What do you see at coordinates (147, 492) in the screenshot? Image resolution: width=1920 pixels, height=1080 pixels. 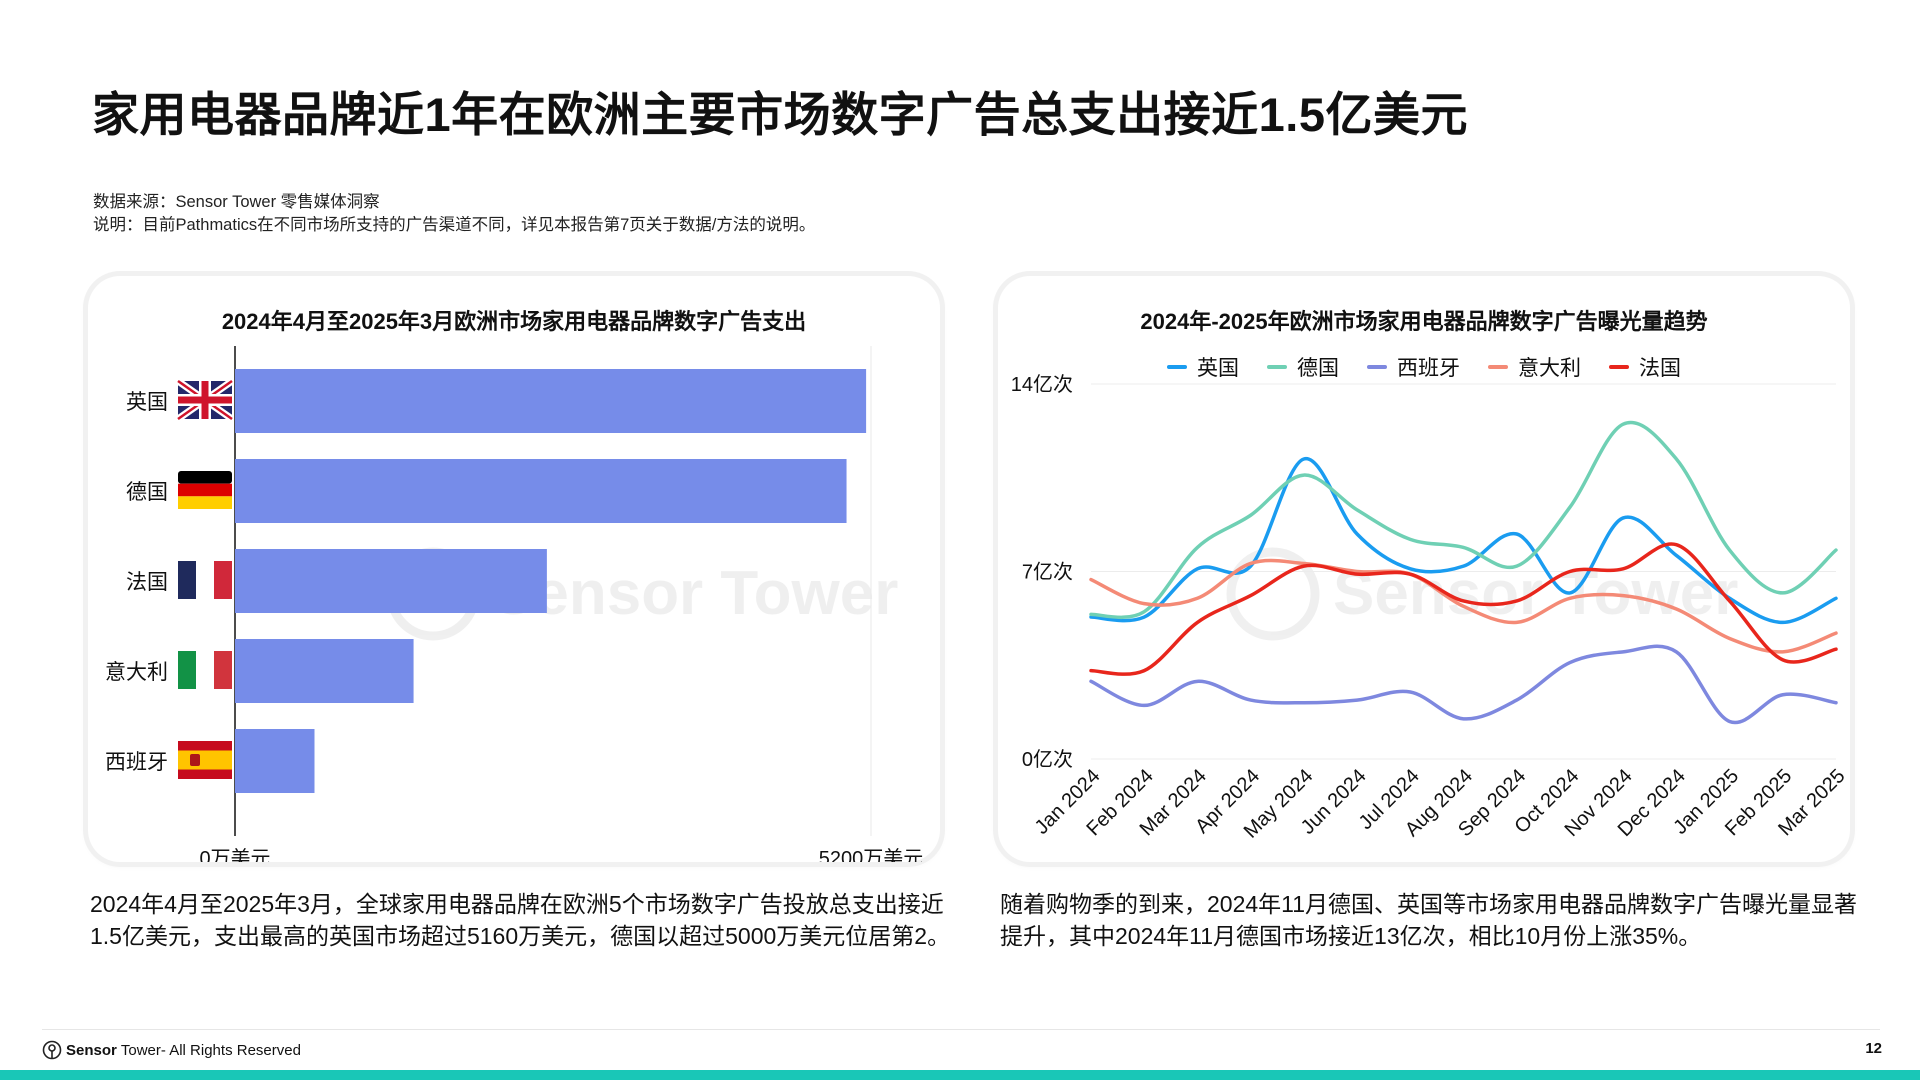 I see `bar-category-label: 德国` at bounding box center [147, 492].